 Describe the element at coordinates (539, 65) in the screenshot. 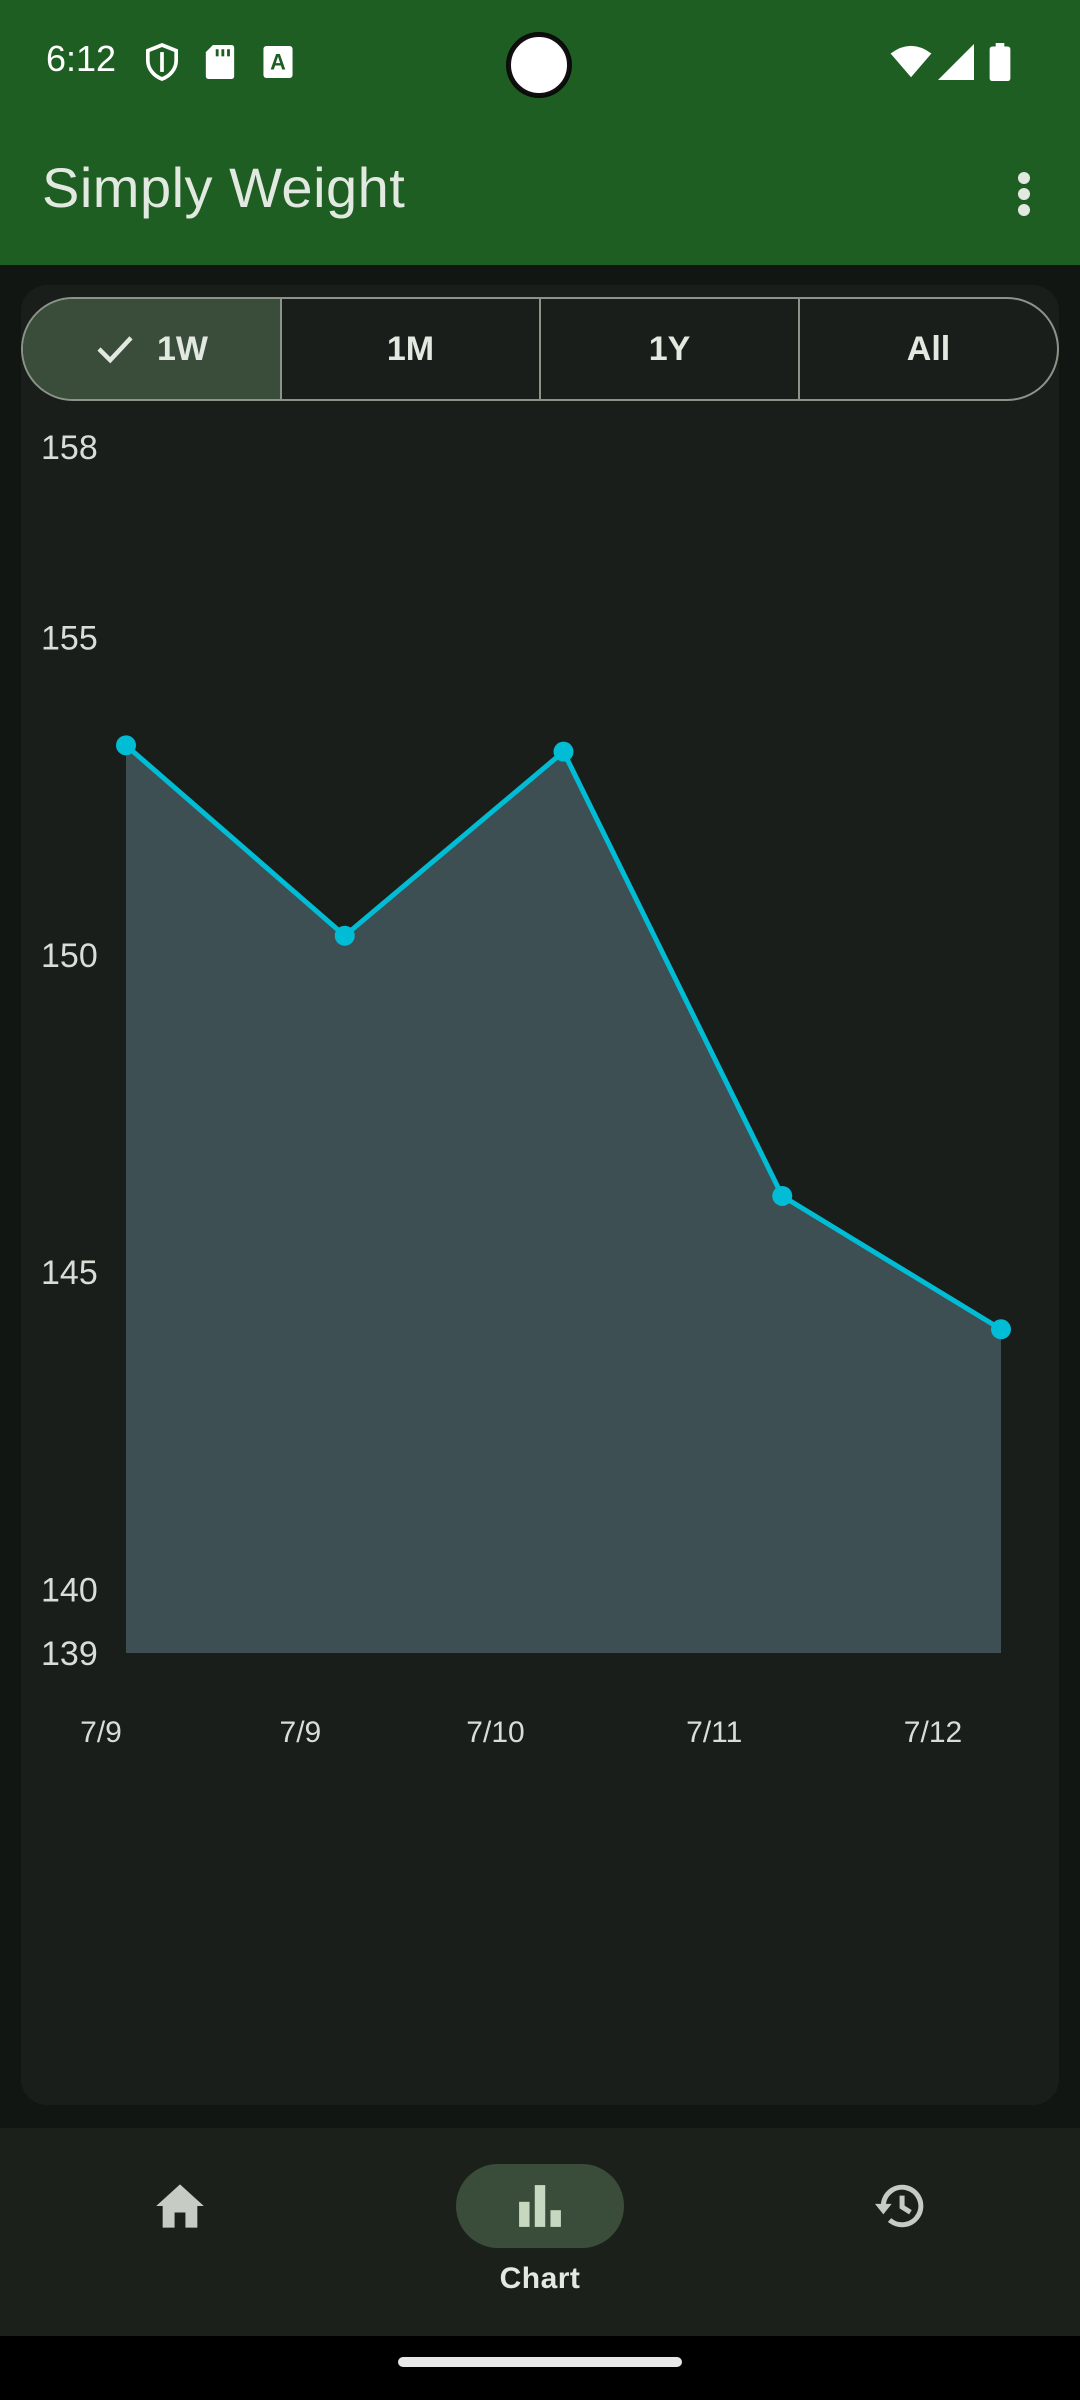

I see `front-camera` at that location.